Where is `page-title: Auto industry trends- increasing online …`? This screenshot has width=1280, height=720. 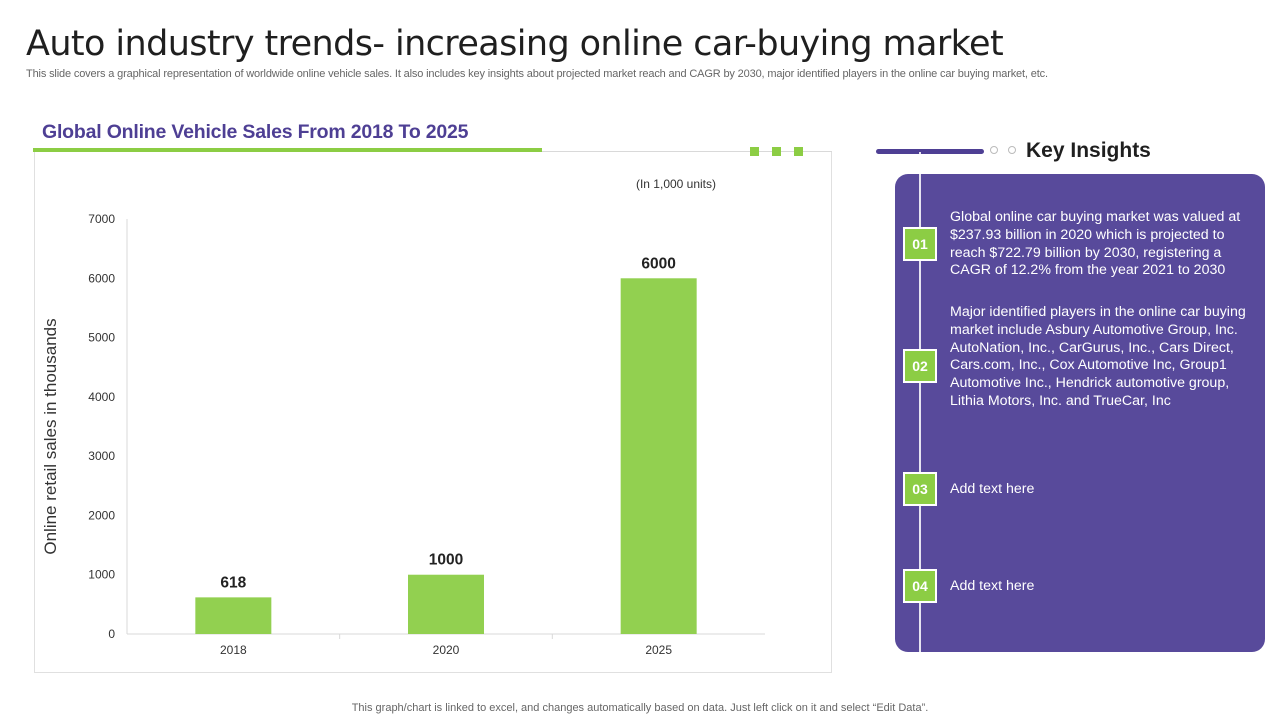 page-title: Auto industry trends- increasing online … is located at coordinates (515, 44).